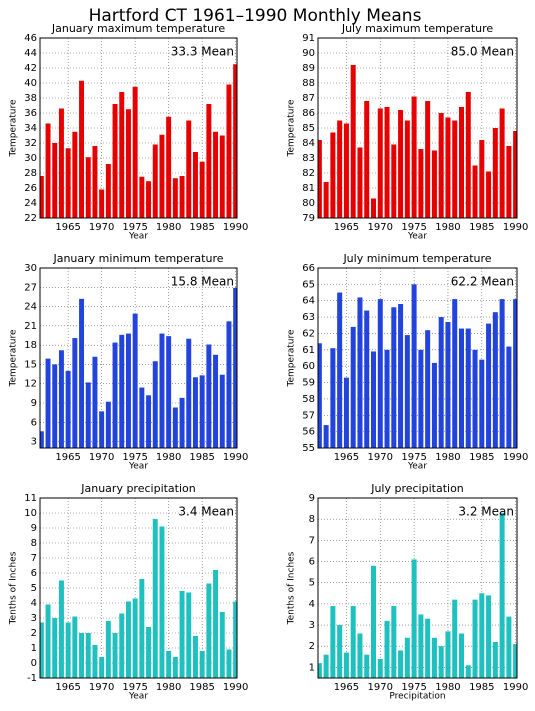 The width and height of the screenshot is (535, 711). Describe the element at coordinates (308, 301) in the screenshot. I see `y-tick-label: 64` at that location.